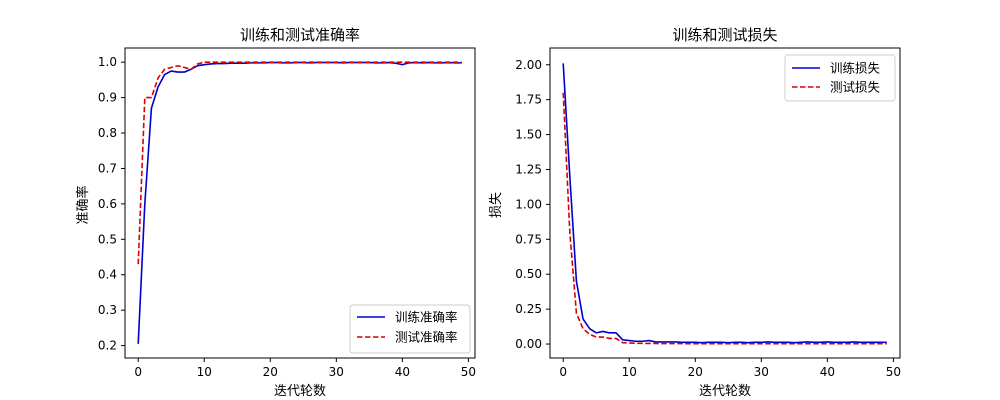 This screenshot has height=400, width=1000. Describe the element at coordinates (402, 372) in the screenshot. I see `accuracy-x-tick-label: 40` at that location.